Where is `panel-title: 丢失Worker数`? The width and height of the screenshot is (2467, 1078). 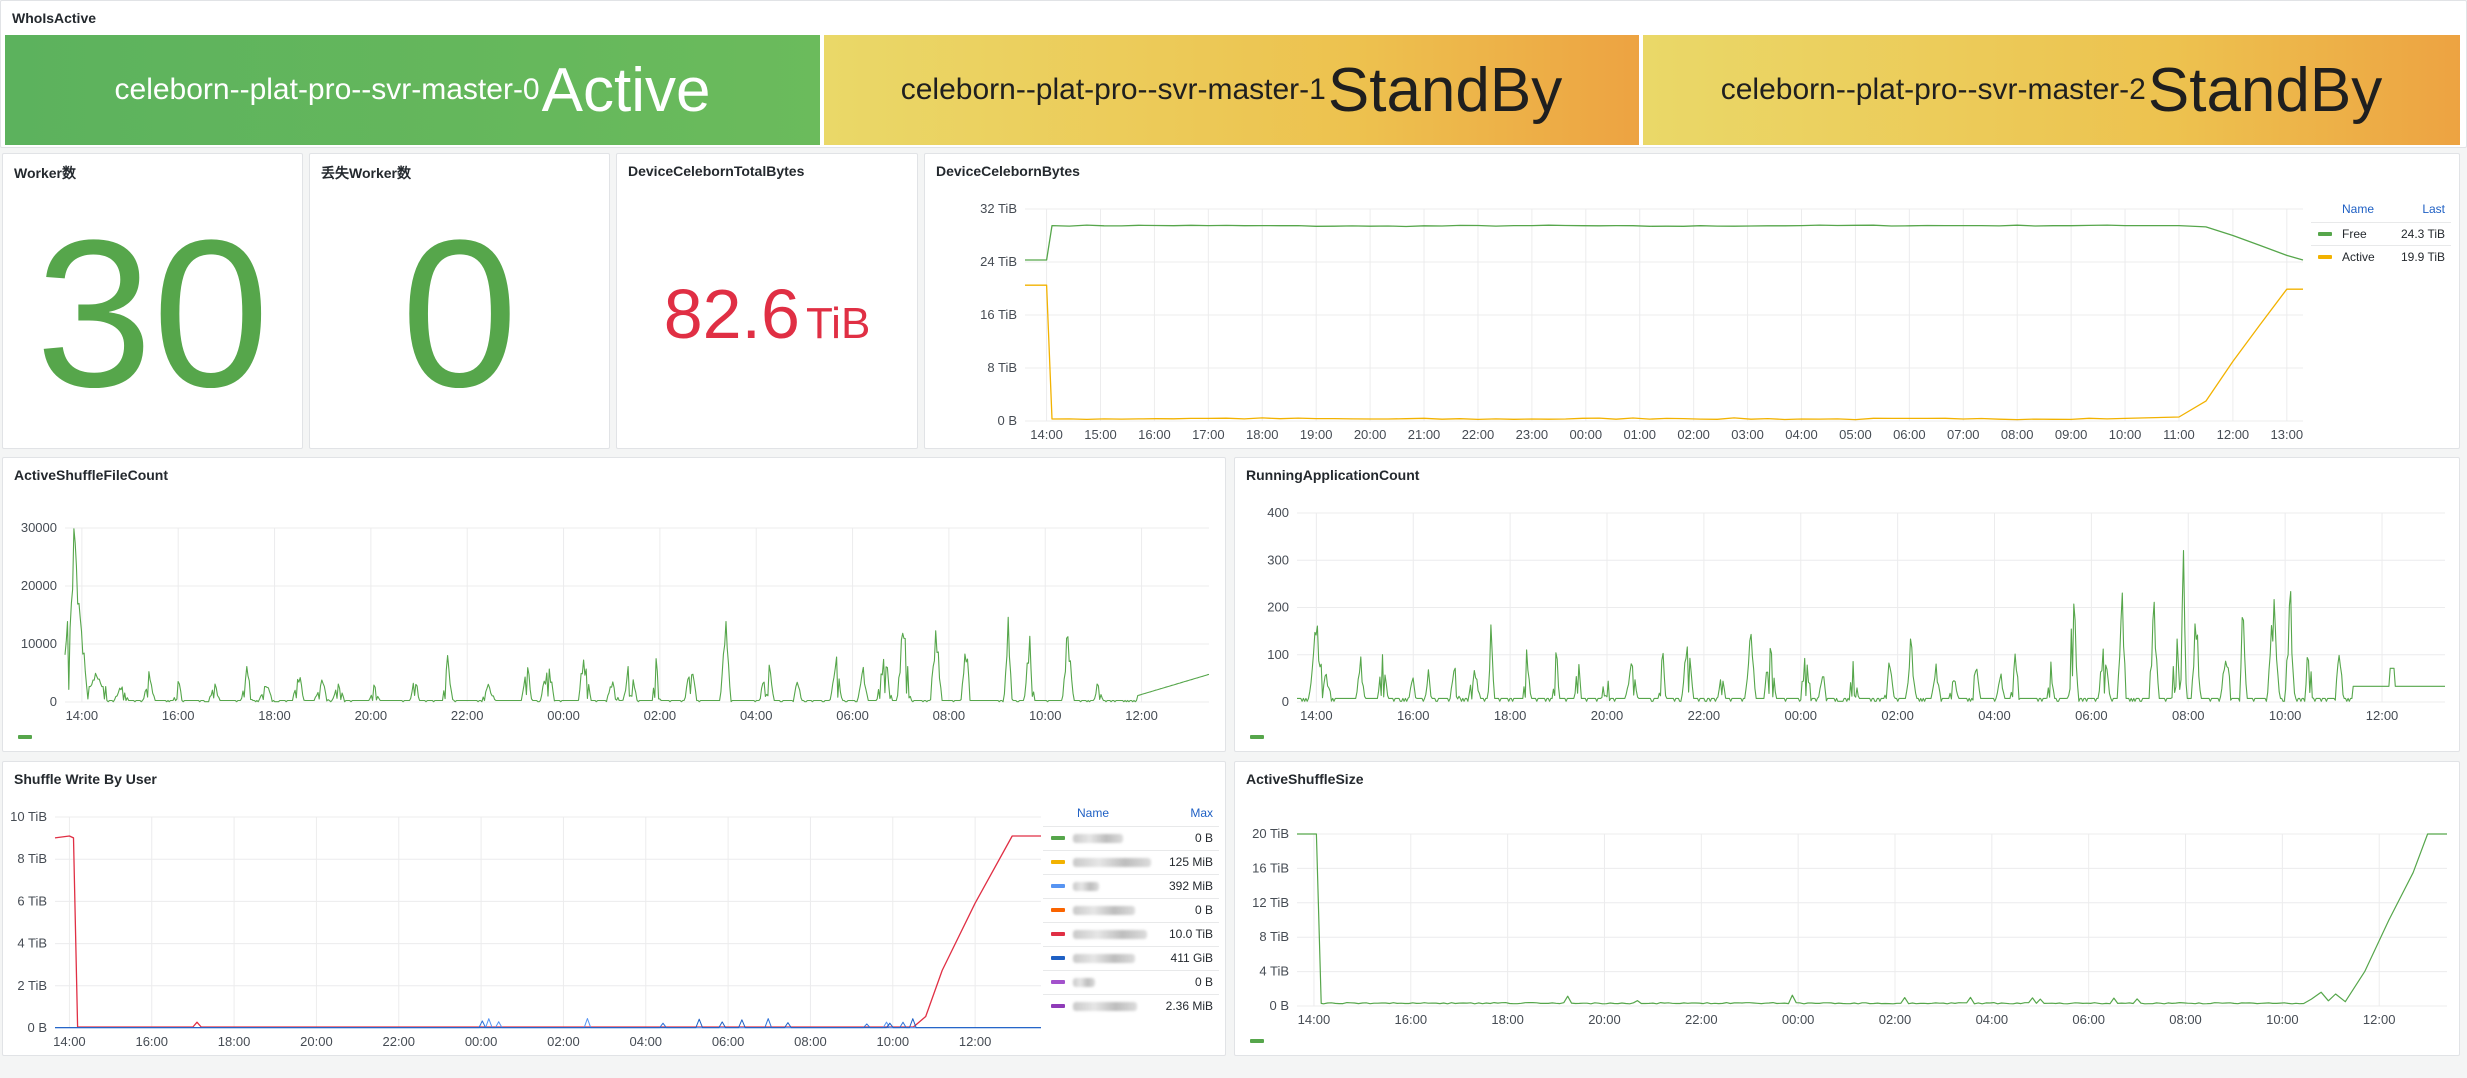
panel-title: 丢失Worker数 is located at coordinates (366, 173).